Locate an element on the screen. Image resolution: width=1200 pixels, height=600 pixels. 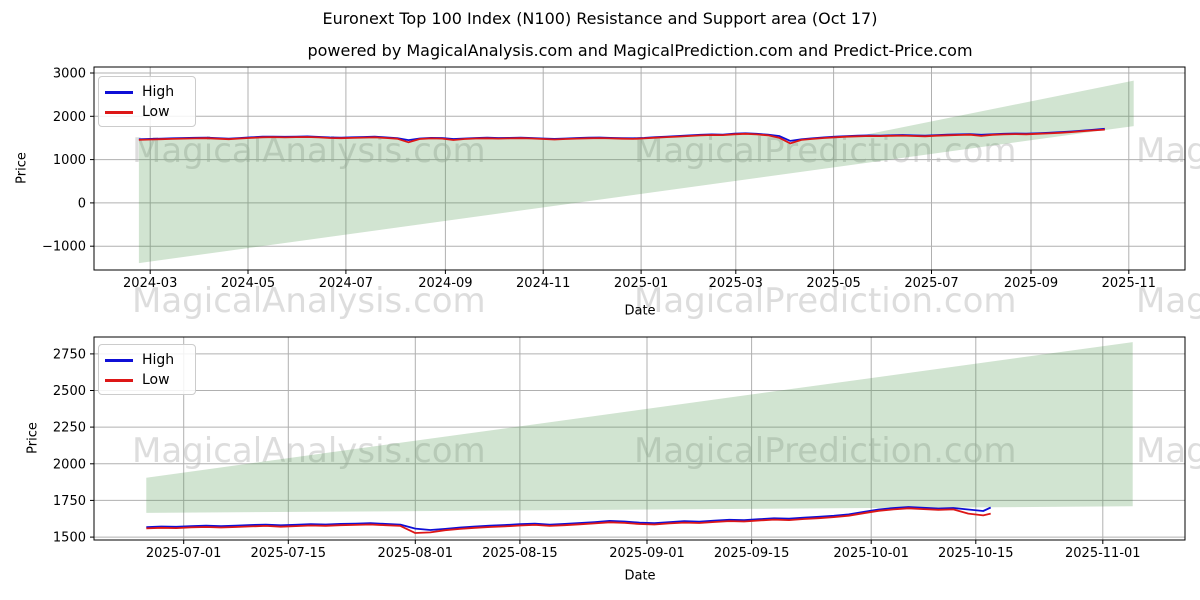
x-tick-label: 2025-07-01 is located at coordinates (184, 553).